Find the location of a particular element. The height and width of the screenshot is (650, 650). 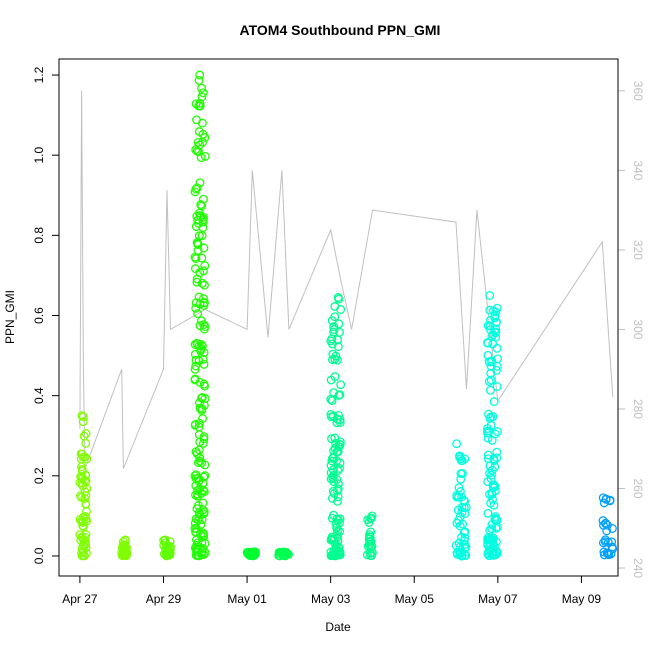

x-tick-label: Apr 29 is located at coordinates (164, 599).